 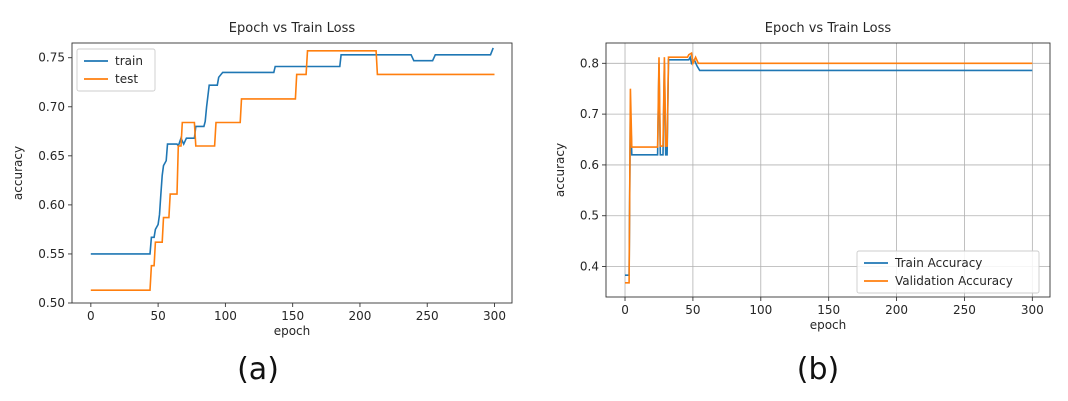 I want to click on y-tick-label: 0.4, so click(x=589, y=267).